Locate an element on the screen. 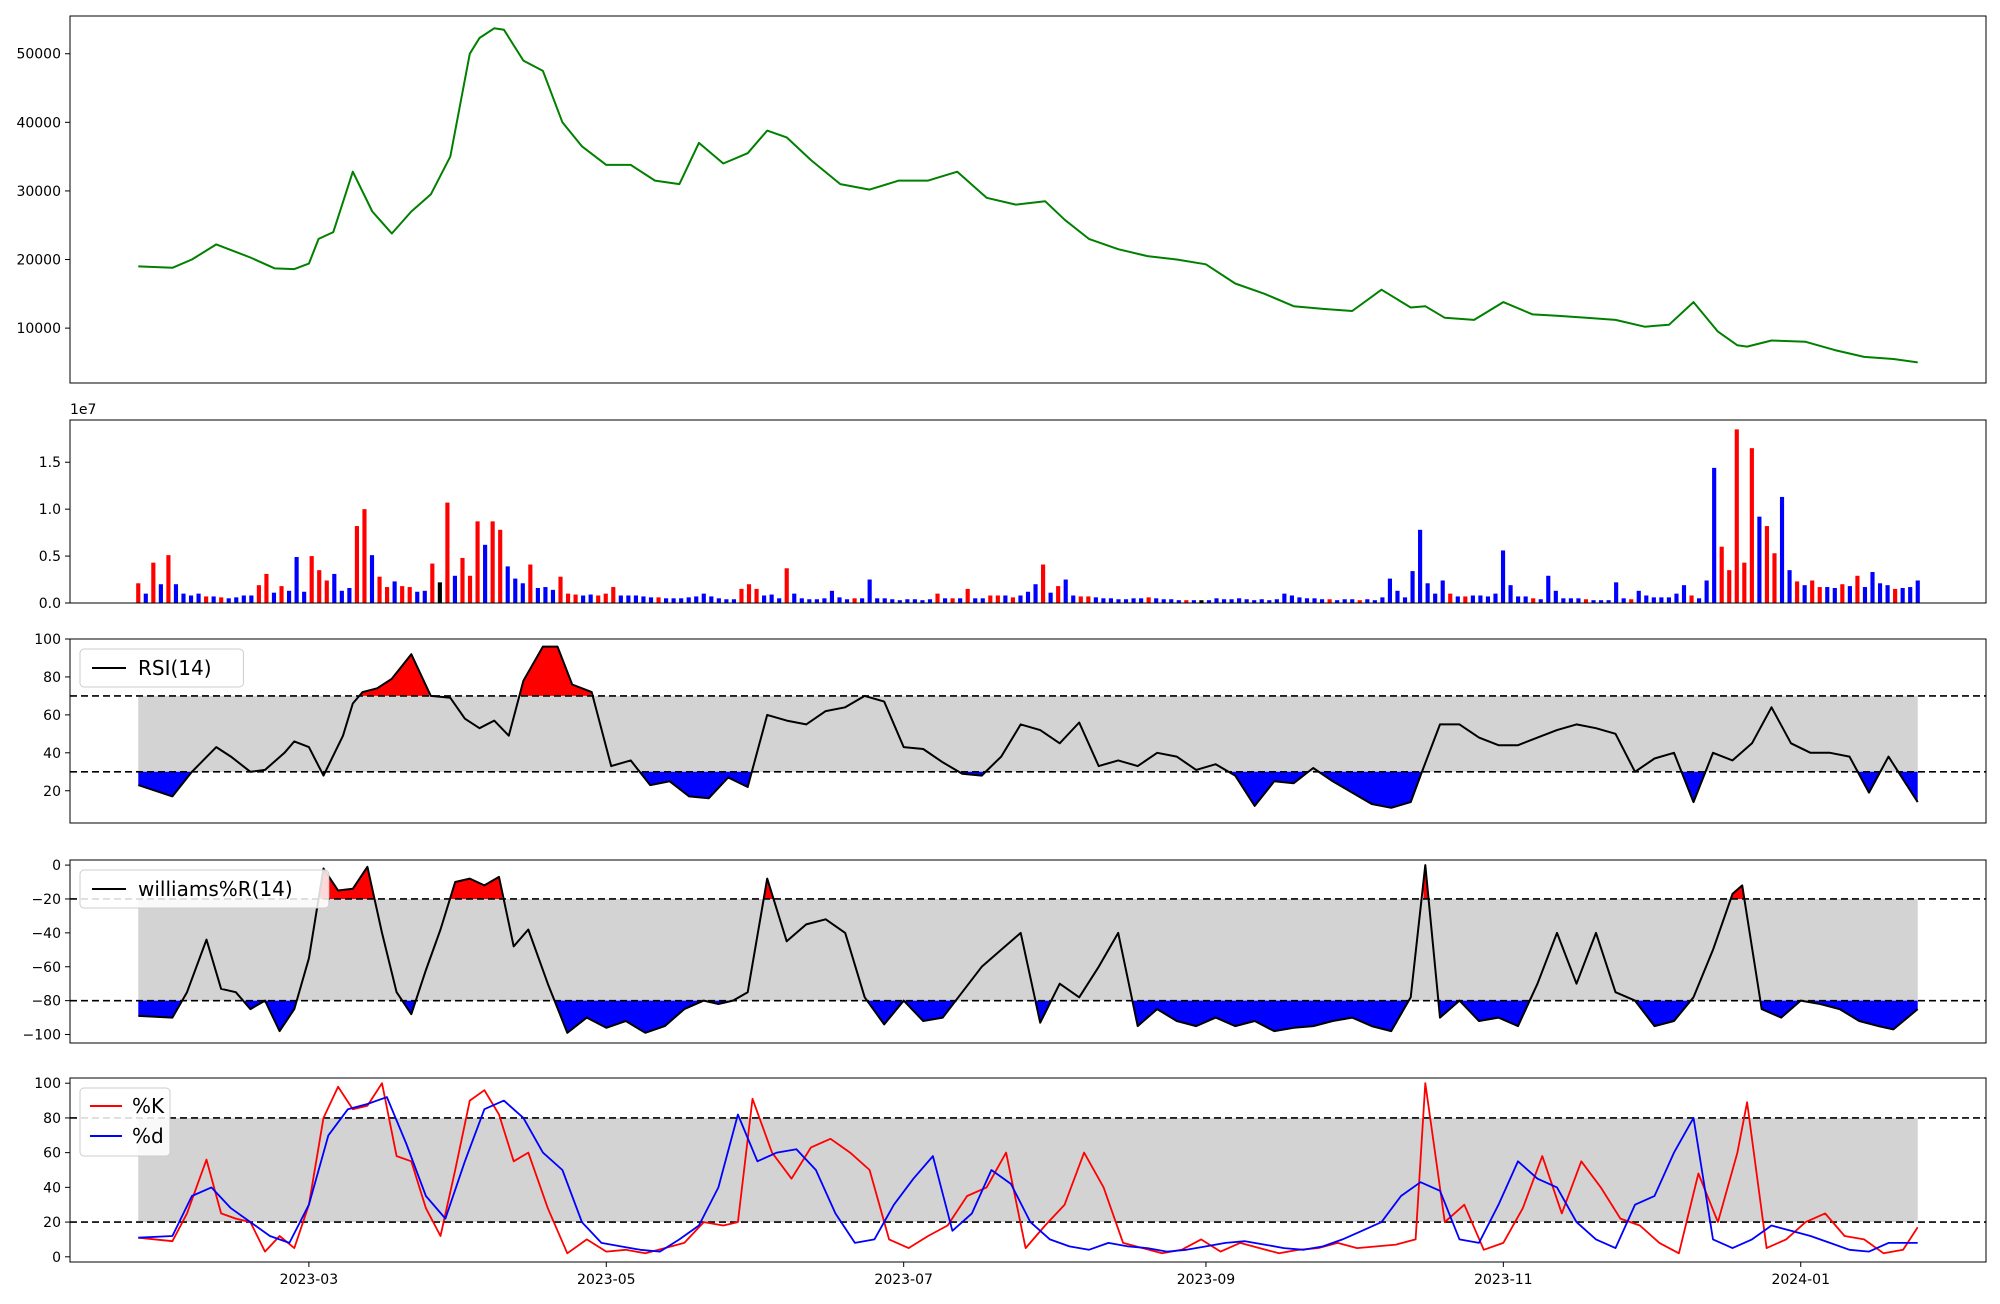  rsi-line is located at coordinates (1028, 727).